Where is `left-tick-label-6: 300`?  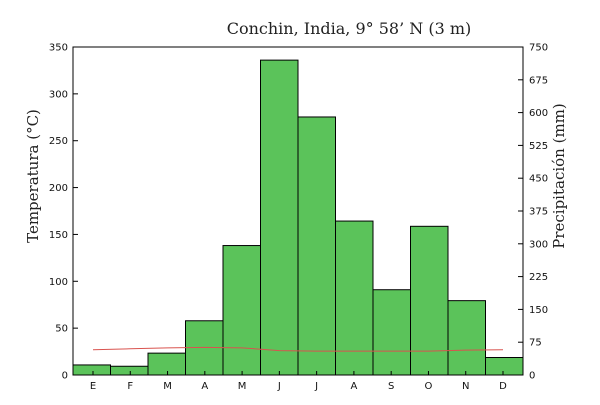 left-tick-label-6: 300 is located at coordinates (58, 94).